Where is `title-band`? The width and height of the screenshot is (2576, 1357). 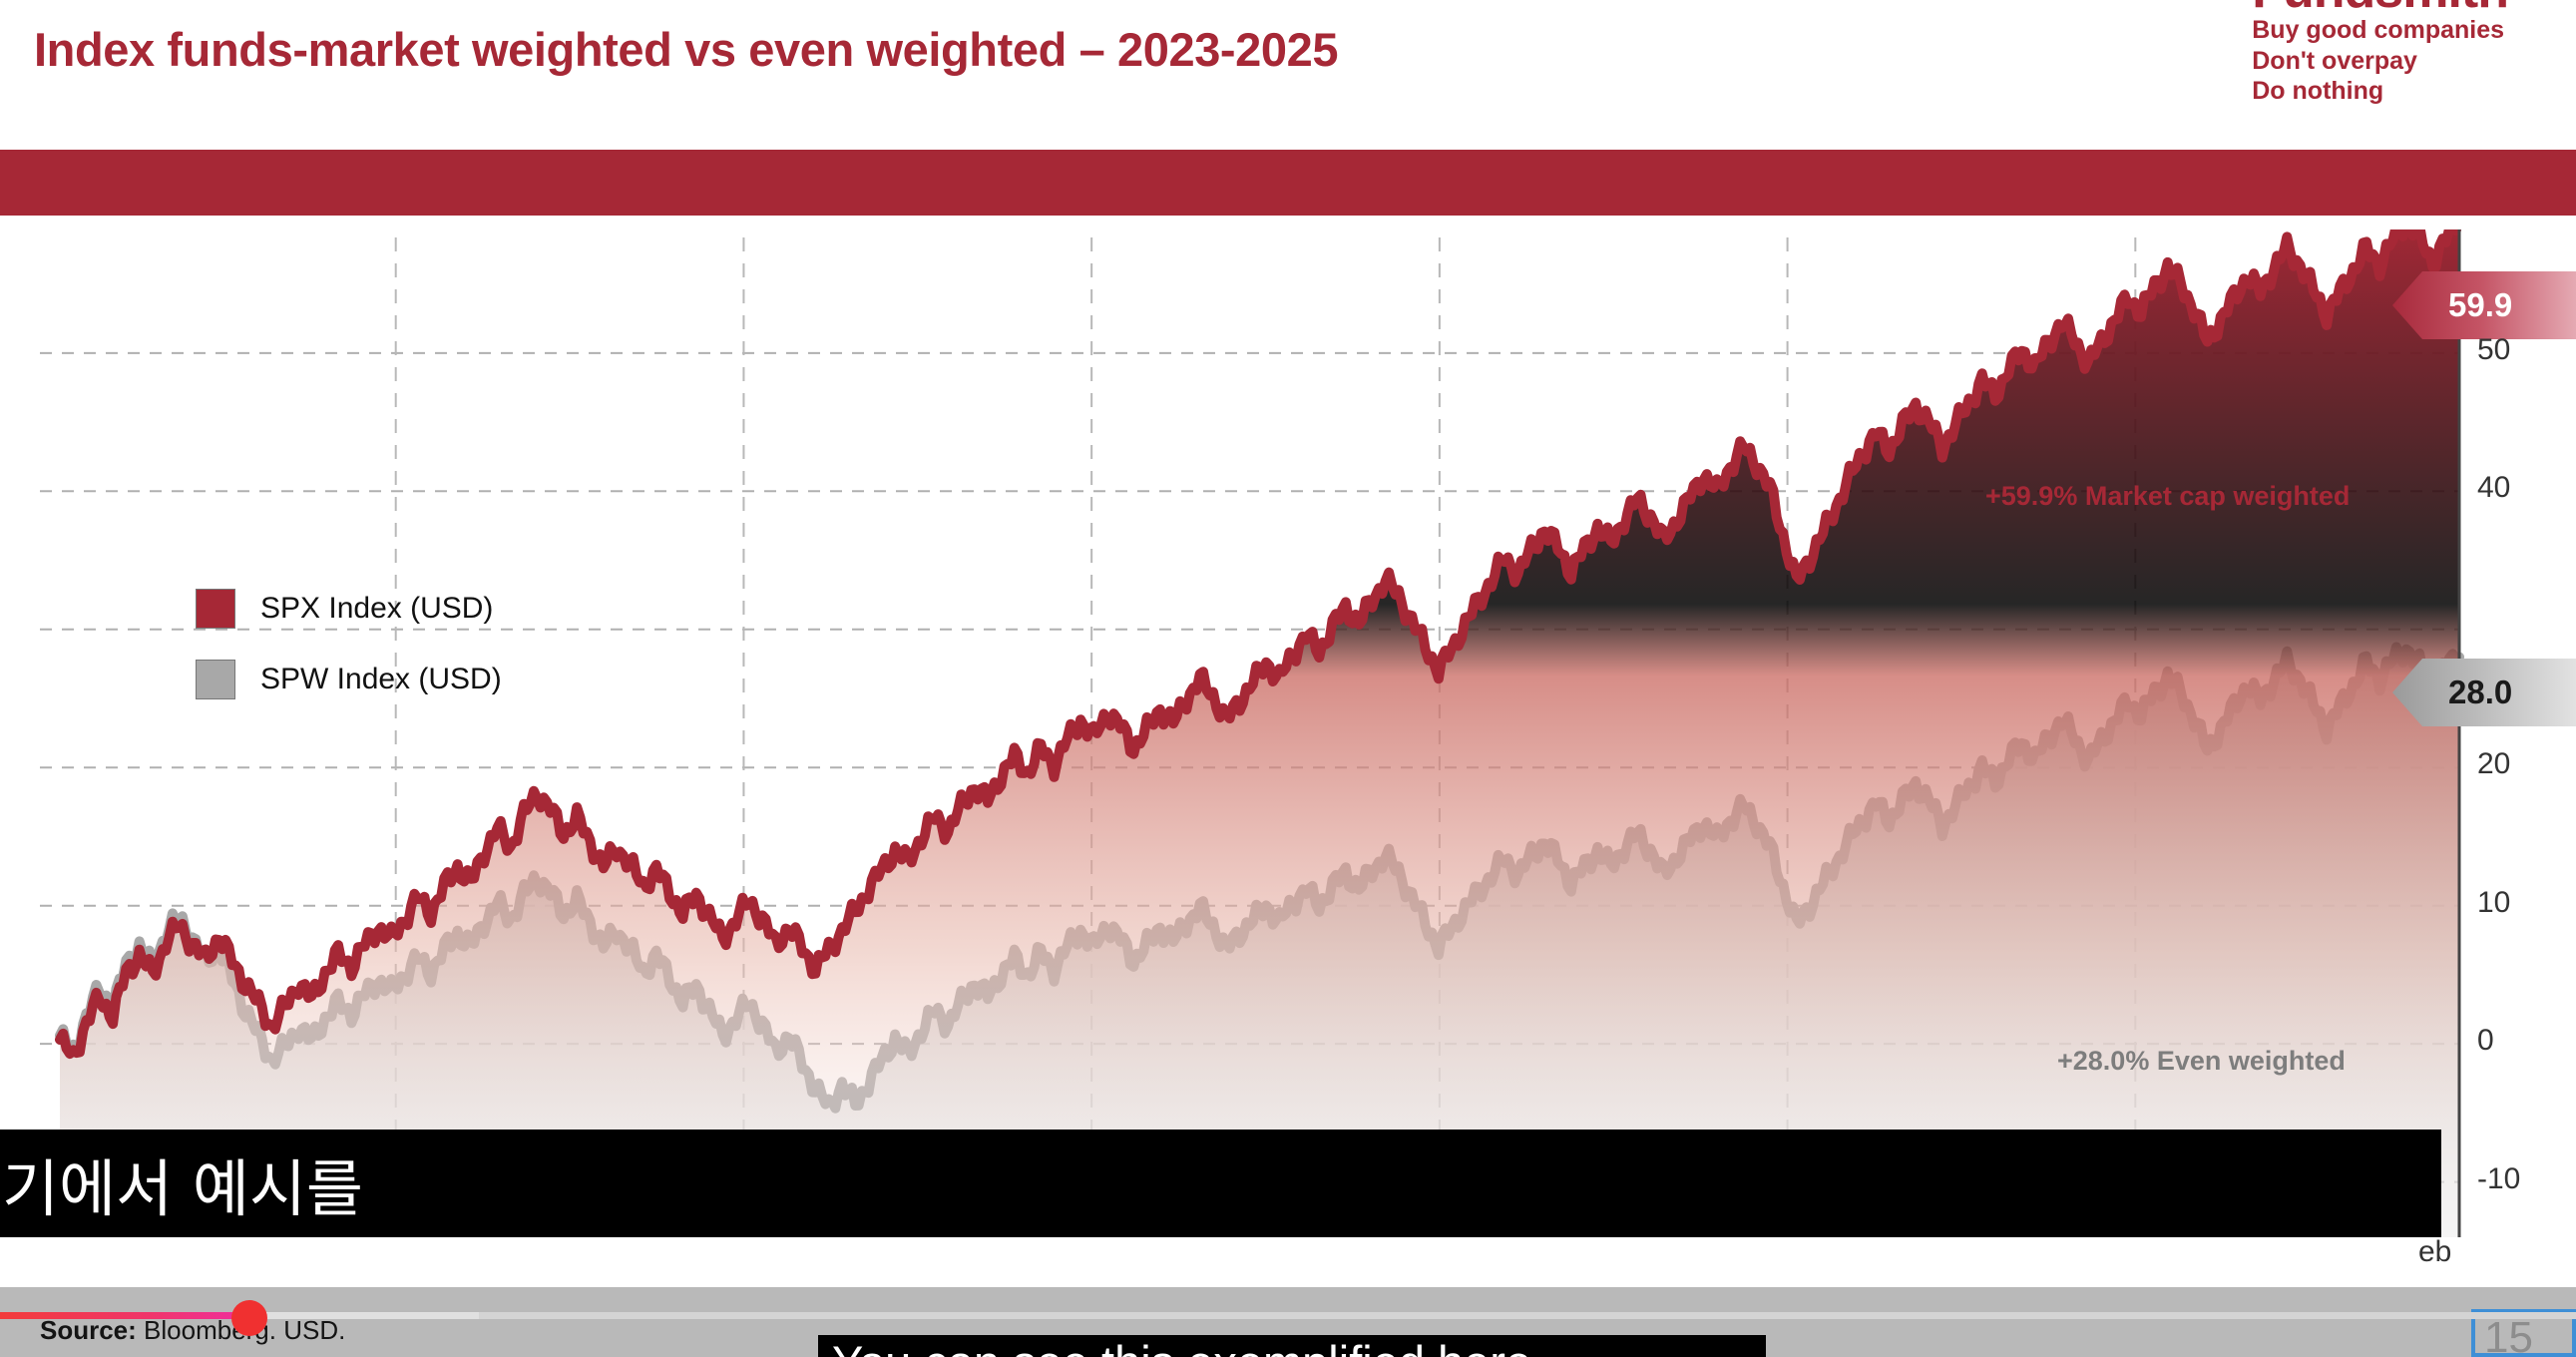 title-band is located at coordinates (1288, 183).